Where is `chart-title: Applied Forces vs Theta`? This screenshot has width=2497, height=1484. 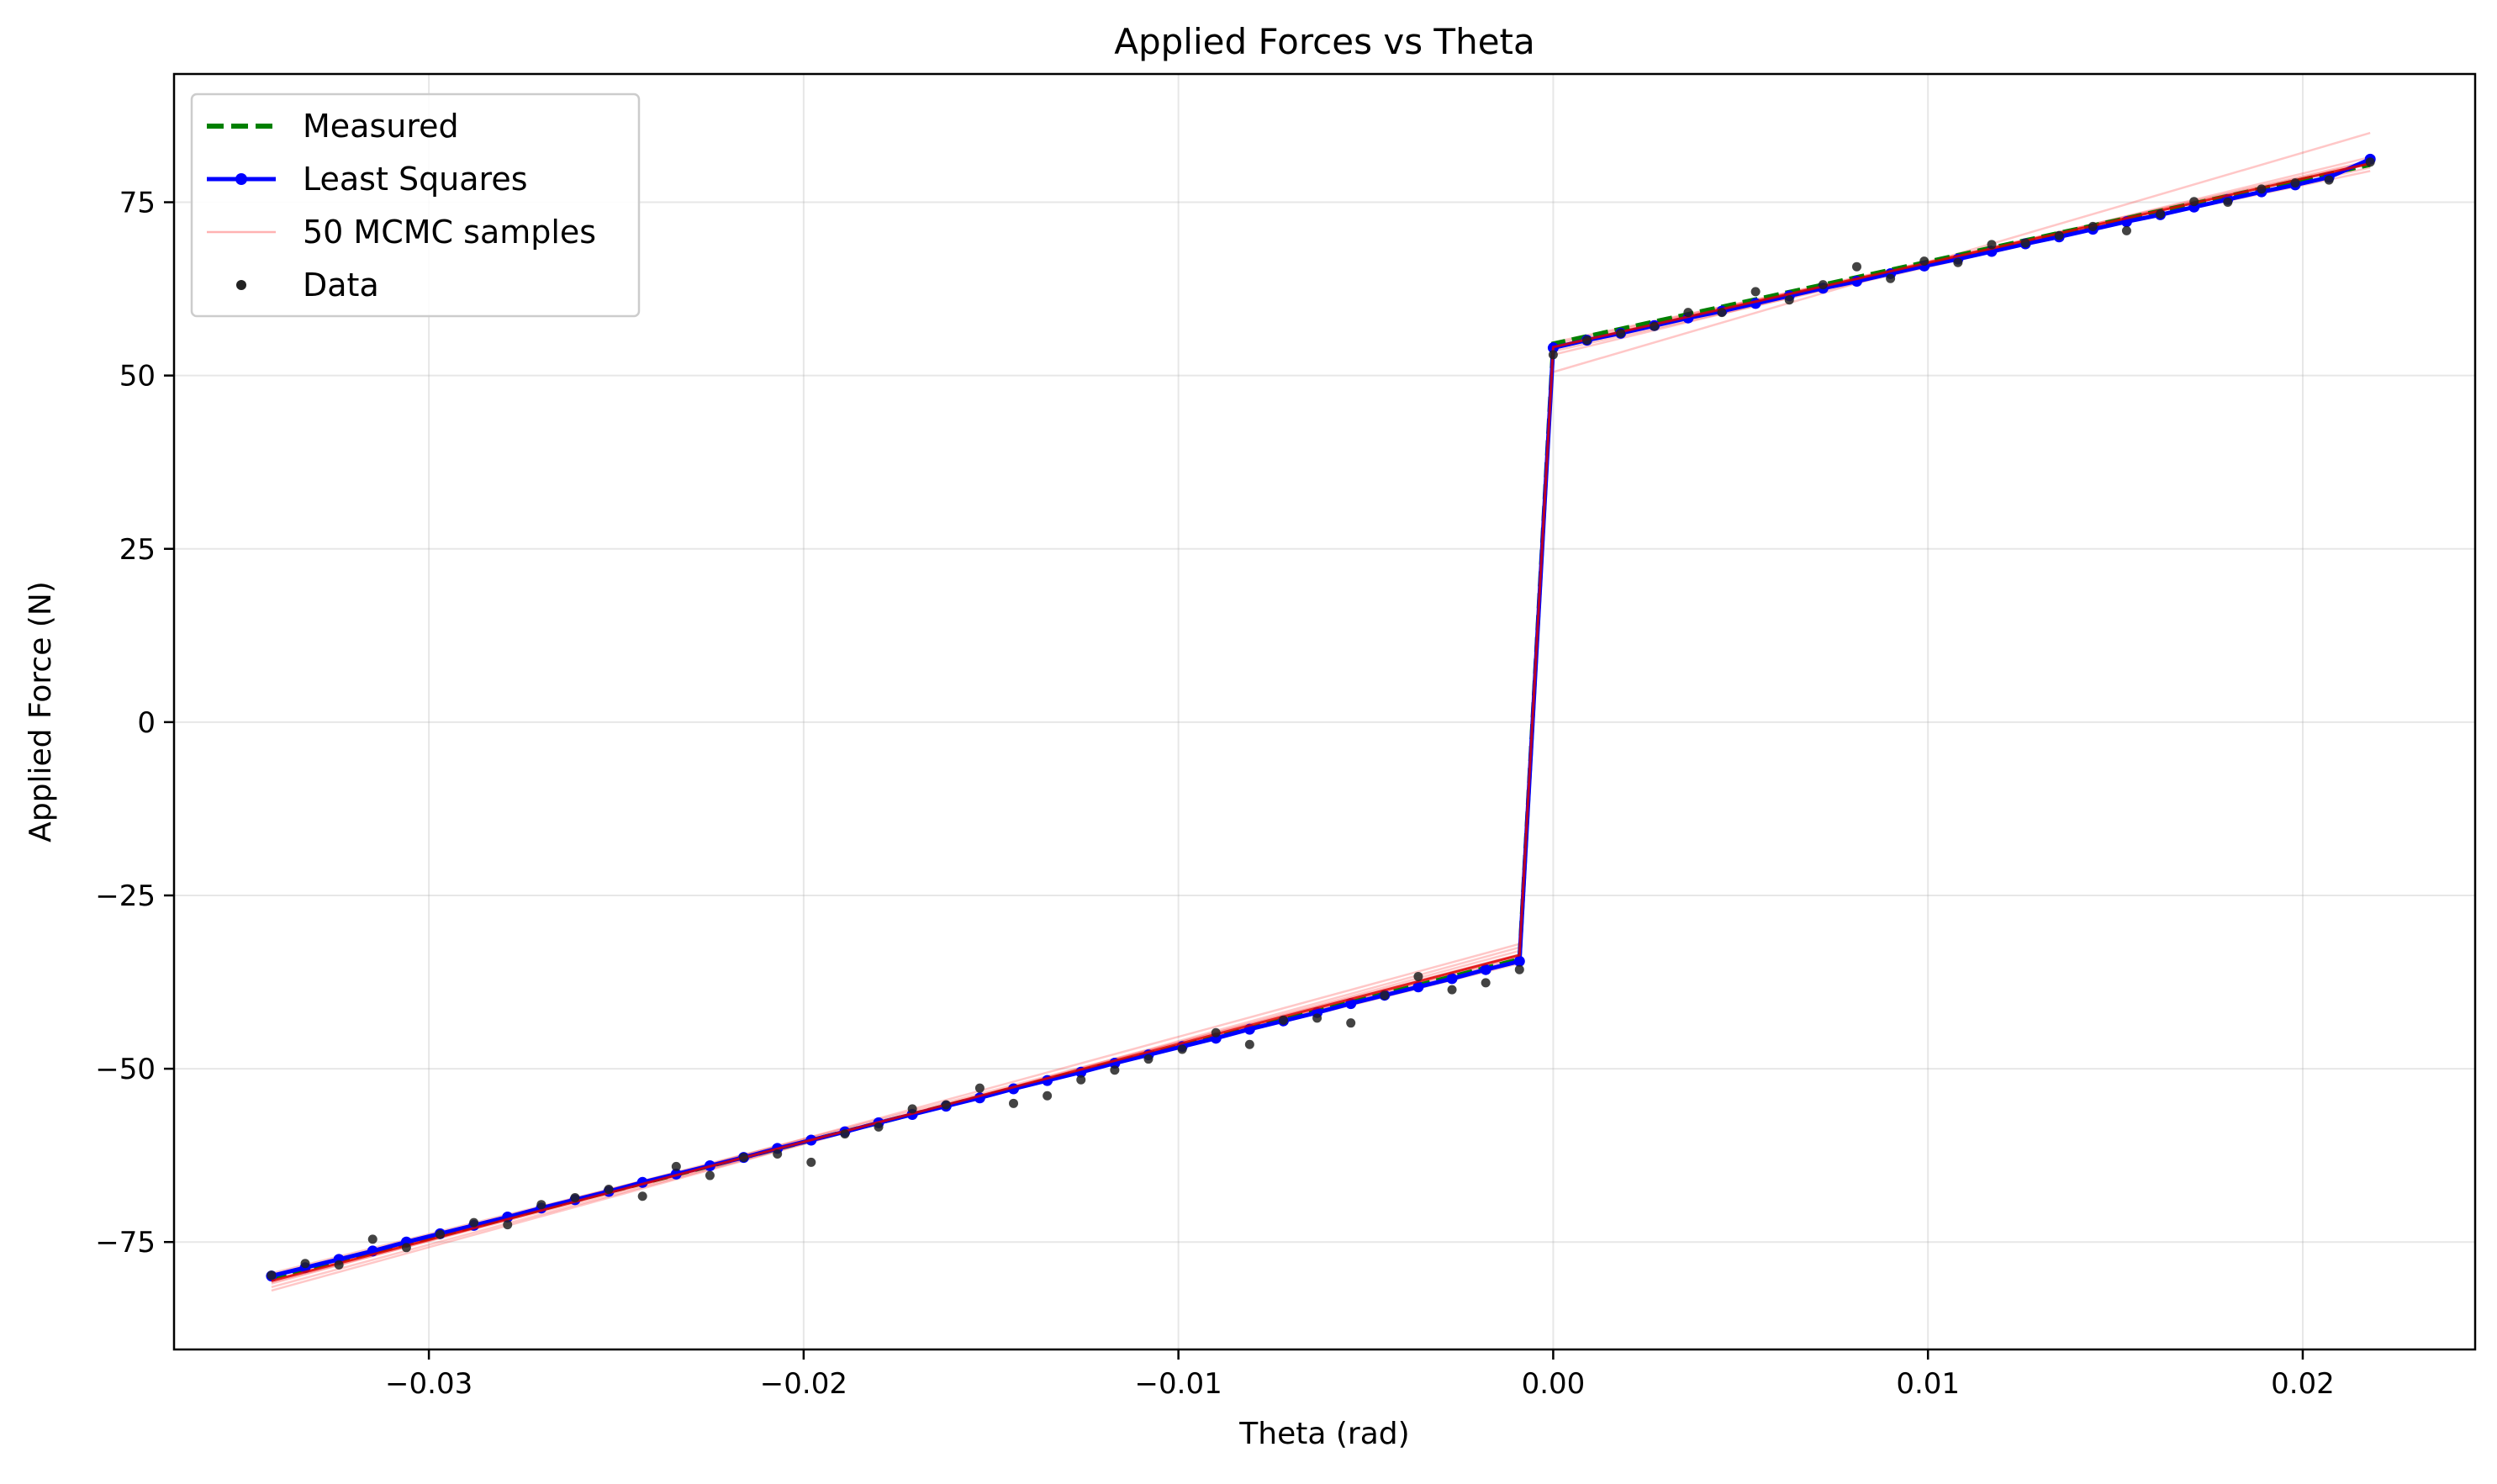 chart-title: Applied Forces vs Theta is located at coordinates (1324, 41).